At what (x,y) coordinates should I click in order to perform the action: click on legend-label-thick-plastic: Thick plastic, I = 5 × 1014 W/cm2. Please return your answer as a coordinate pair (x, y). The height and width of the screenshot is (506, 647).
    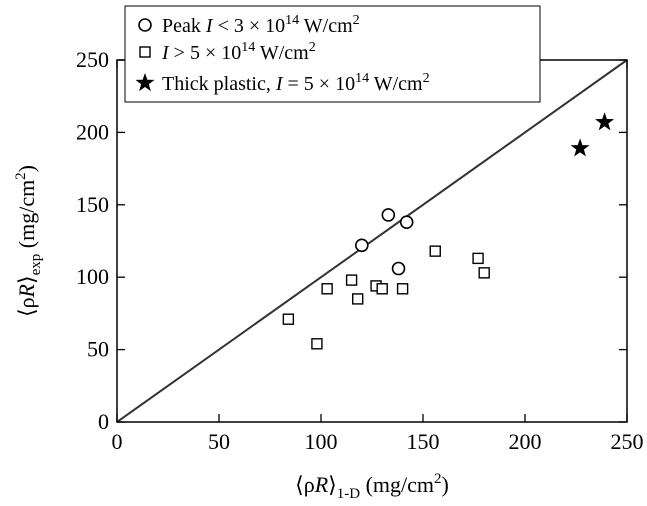
    Looking at the image, I should click on (296, 83).